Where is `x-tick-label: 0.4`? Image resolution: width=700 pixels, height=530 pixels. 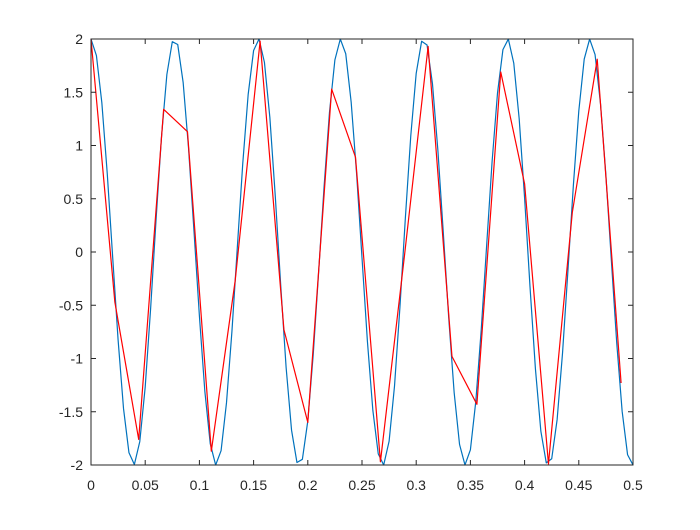 x-tick-label: 0.4 is located at coordinates (525, 485).